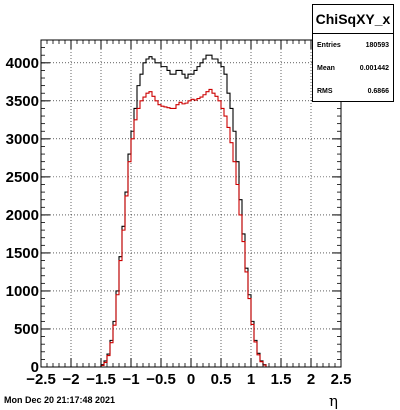 The height and width of the screenshot is (410, 400). What do you see at coordinates (325, 91) in the screenshot?
I see `stats-label: RMS` at bounding box center [325, 91].